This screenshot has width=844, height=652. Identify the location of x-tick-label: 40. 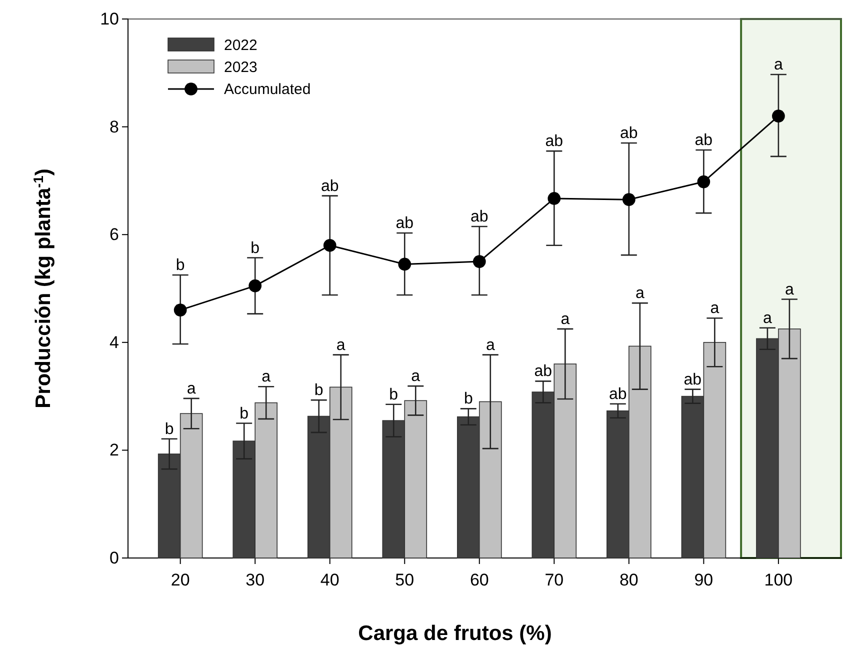
(330, 580).